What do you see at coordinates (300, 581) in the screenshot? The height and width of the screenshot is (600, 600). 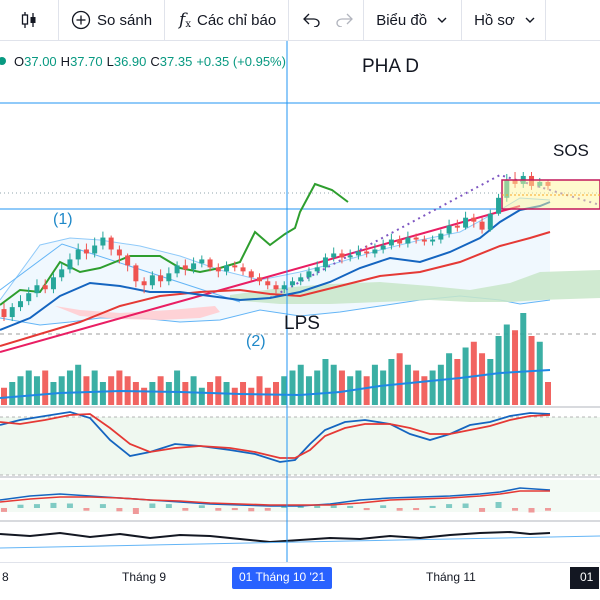 I see `time-axis: 8 Tháng 9 01 Tháng 10 '21 Tháng 11 01` at bounding box center [300, 581].